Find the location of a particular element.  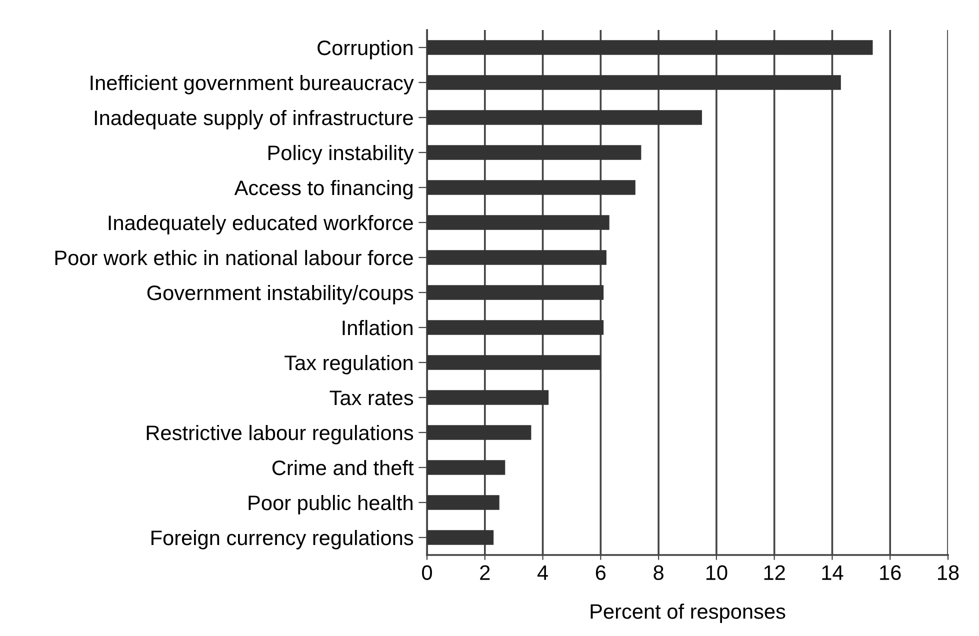

x-tick-label: 8 is located at coordinates (659, 572).